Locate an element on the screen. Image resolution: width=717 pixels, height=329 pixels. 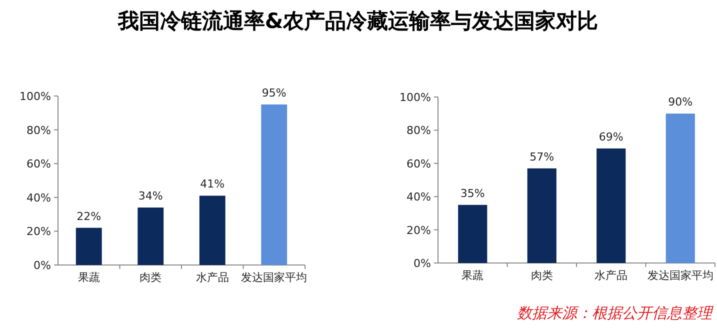
text: 我国冷链流通率&农产品冷藏运输率与发达国家对比 is located at coordinates (357, 21).